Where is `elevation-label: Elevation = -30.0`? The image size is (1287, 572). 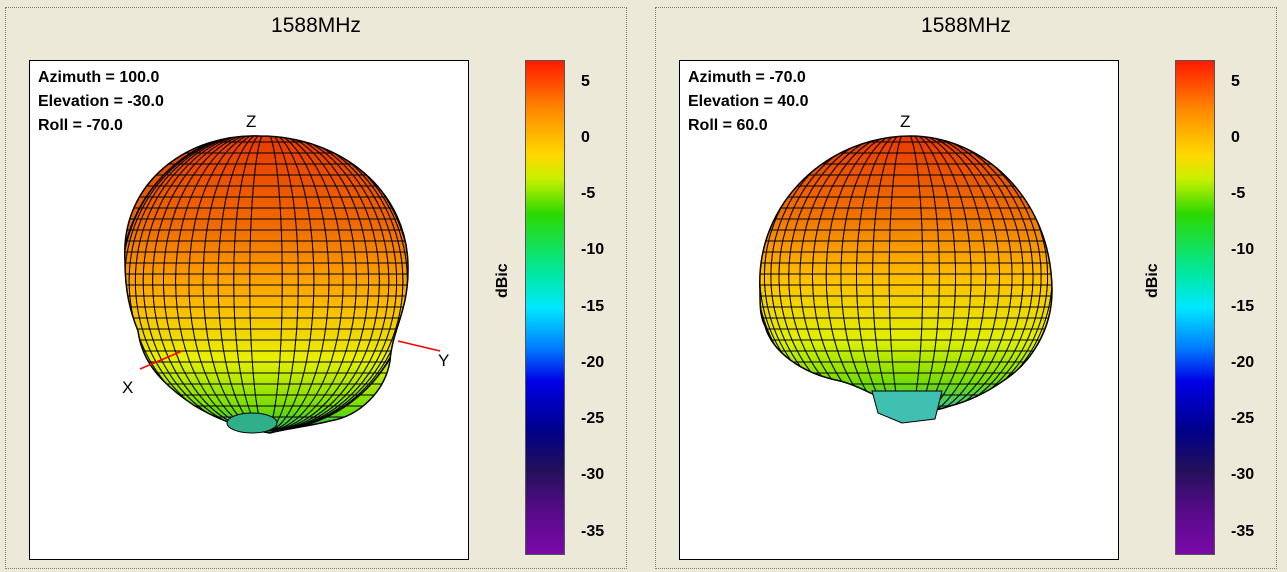
elevation-label: Elevation = -30.0 is located at coordinates (101, 101).